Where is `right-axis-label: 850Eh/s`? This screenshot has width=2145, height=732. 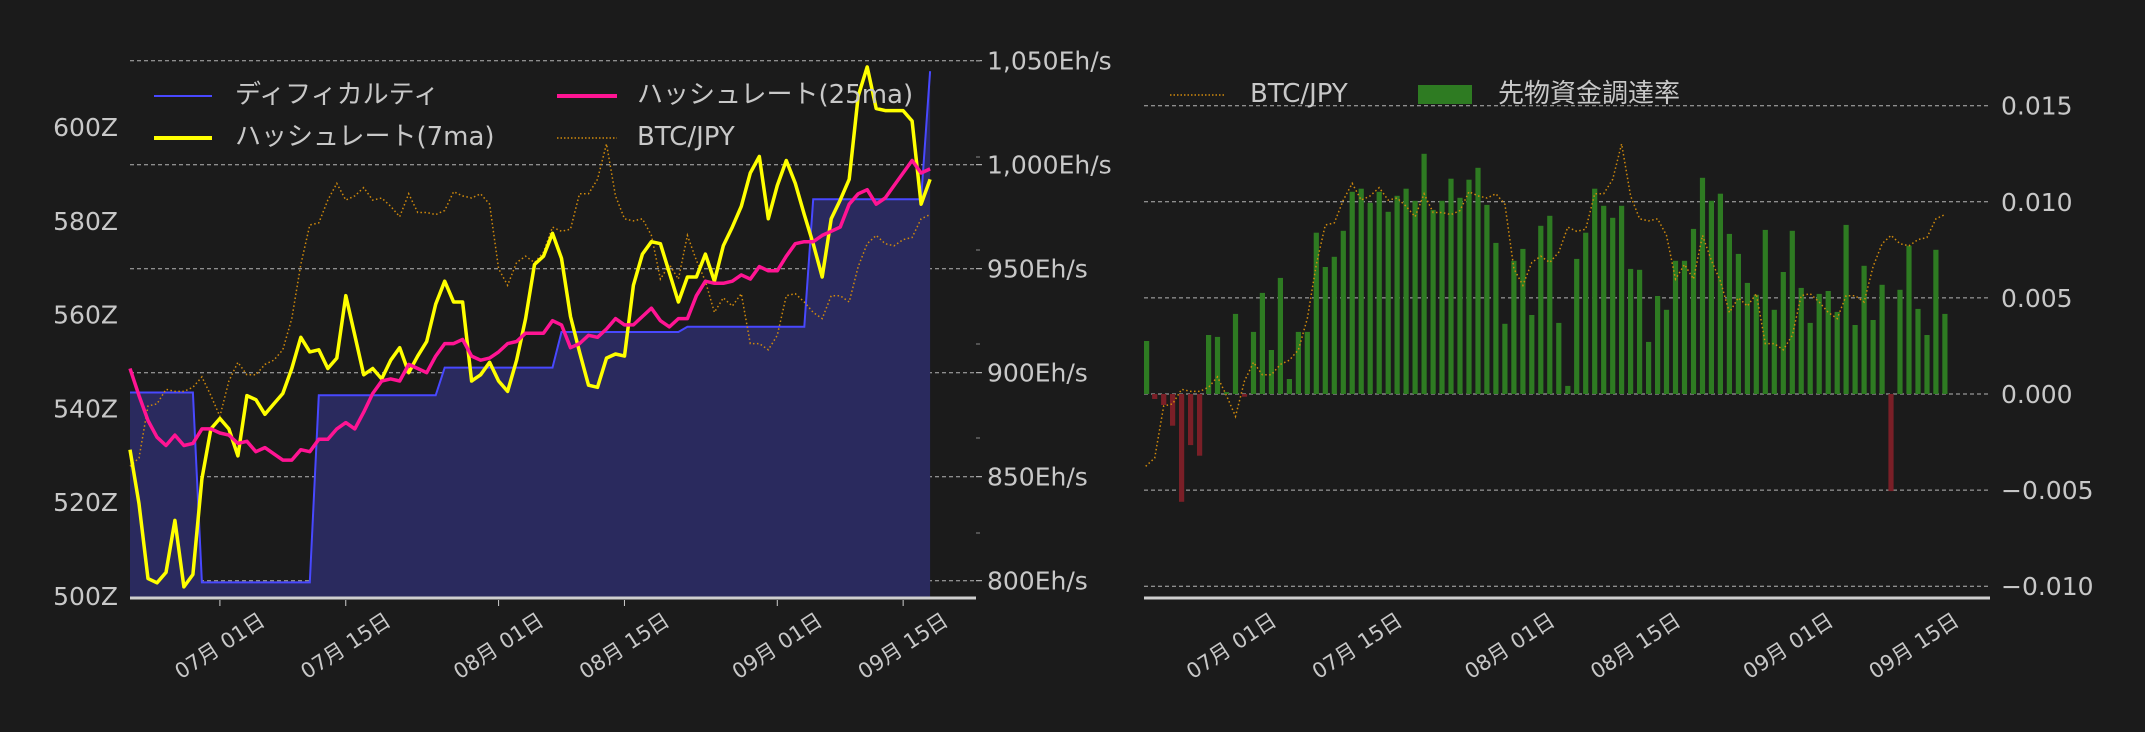 right-axis-label: 850Eh/s is located at coordinates (1037, 477).